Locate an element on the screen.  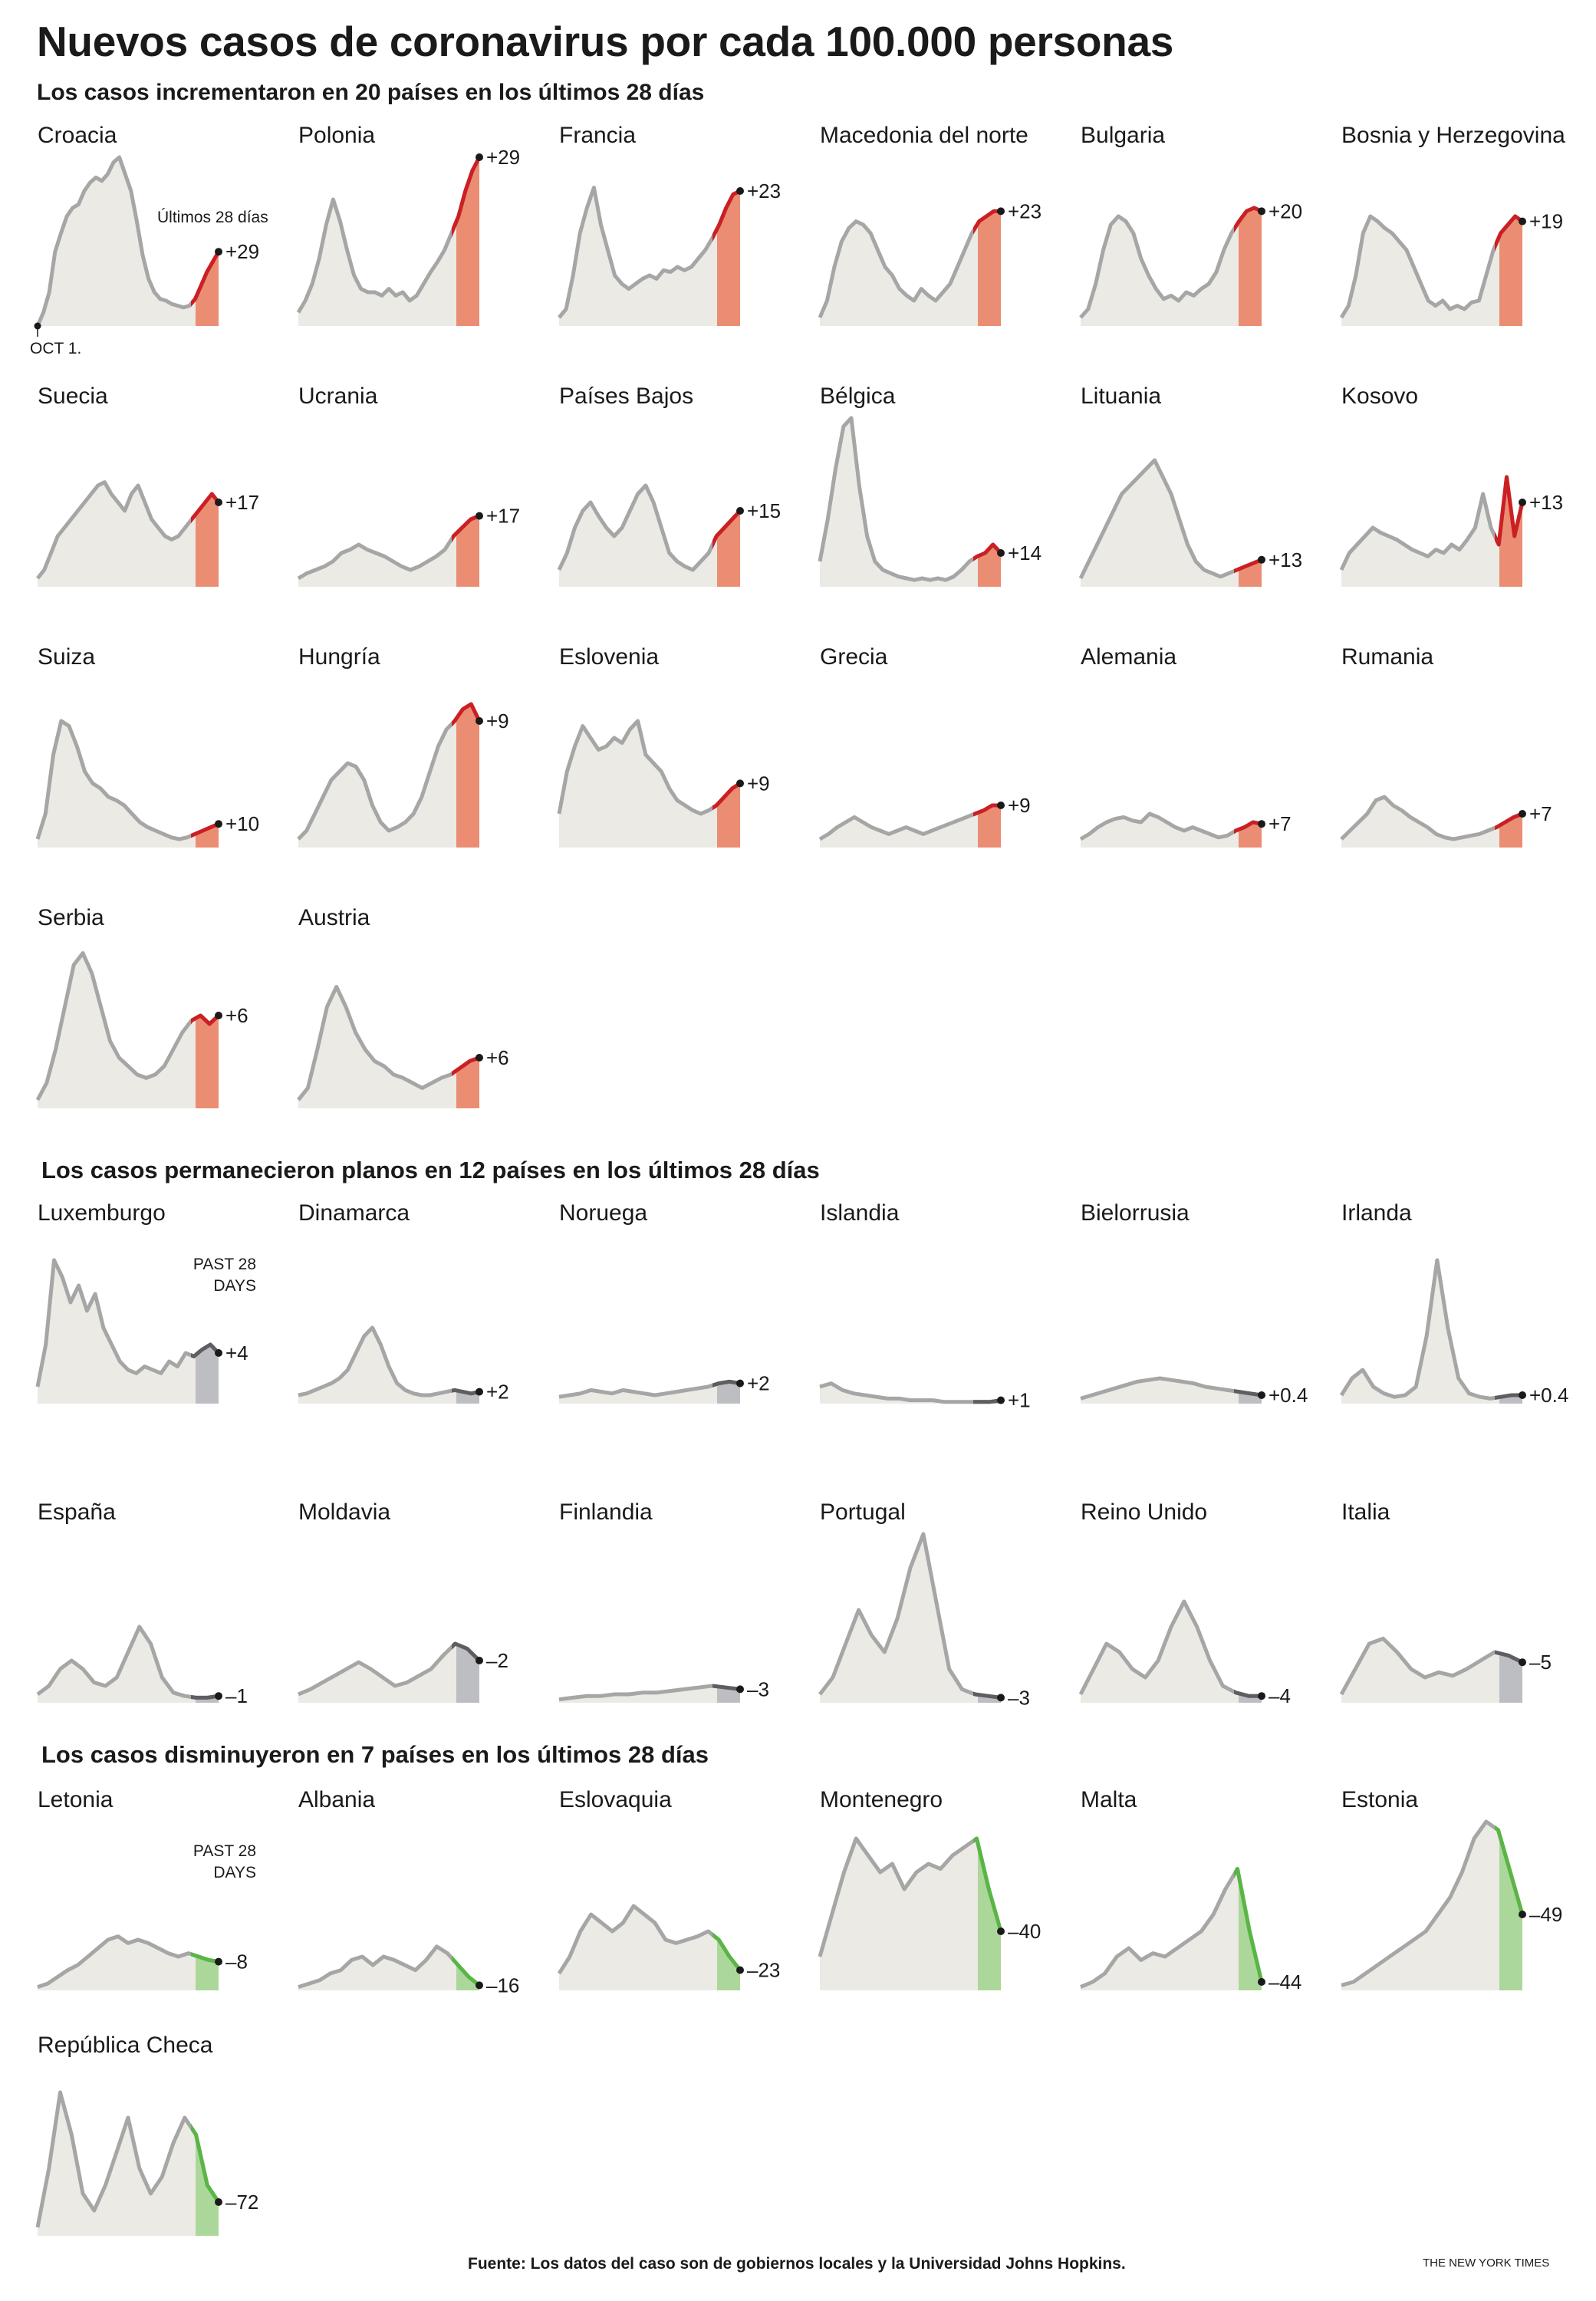
country-panel: Eslovenia +9 is located at coordinates (678, 767).